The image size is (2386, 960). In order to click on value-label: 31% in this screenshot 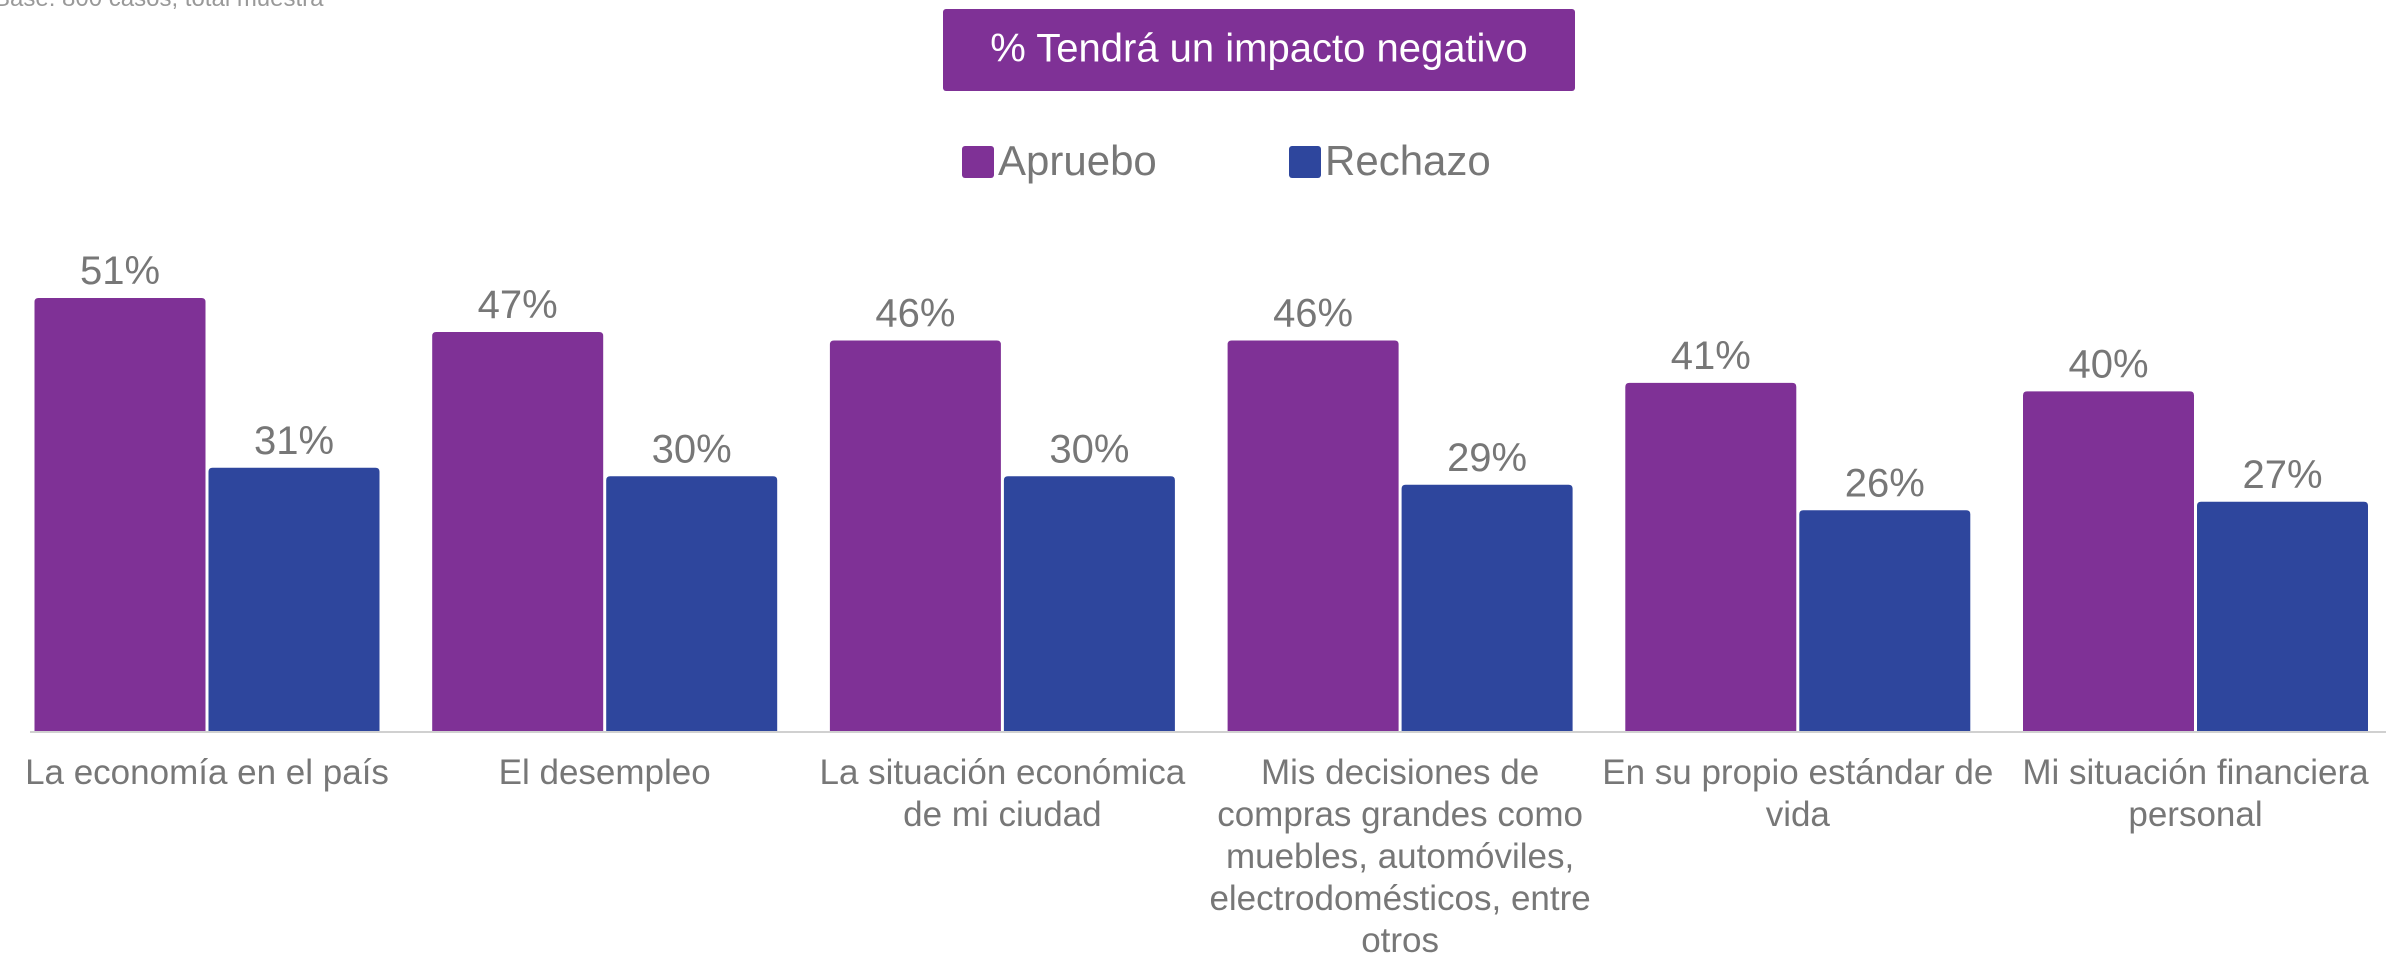, I will do `click(294, 441)`.